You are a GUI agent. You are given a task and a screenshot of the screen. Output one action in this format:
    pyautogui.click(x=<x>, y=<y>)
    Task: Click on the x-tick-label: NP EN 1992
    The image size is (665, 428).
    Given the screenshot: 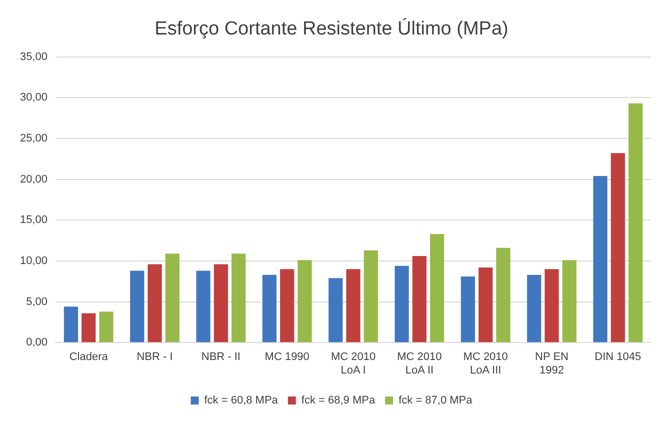 What is the action you would take?
    pyautogui.click(x=552, y=363)
    